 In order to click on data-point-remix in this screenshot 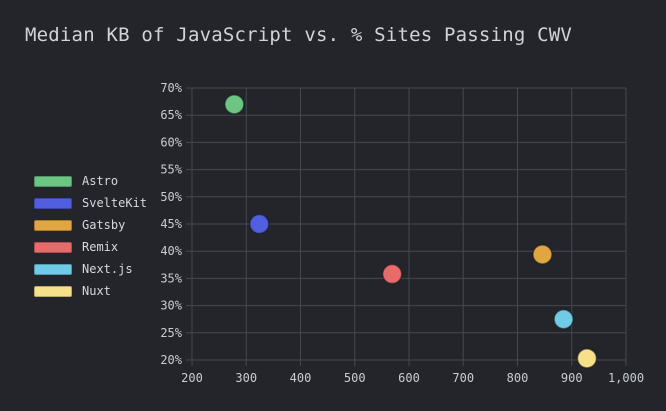, I will do `click(392, 274)`.